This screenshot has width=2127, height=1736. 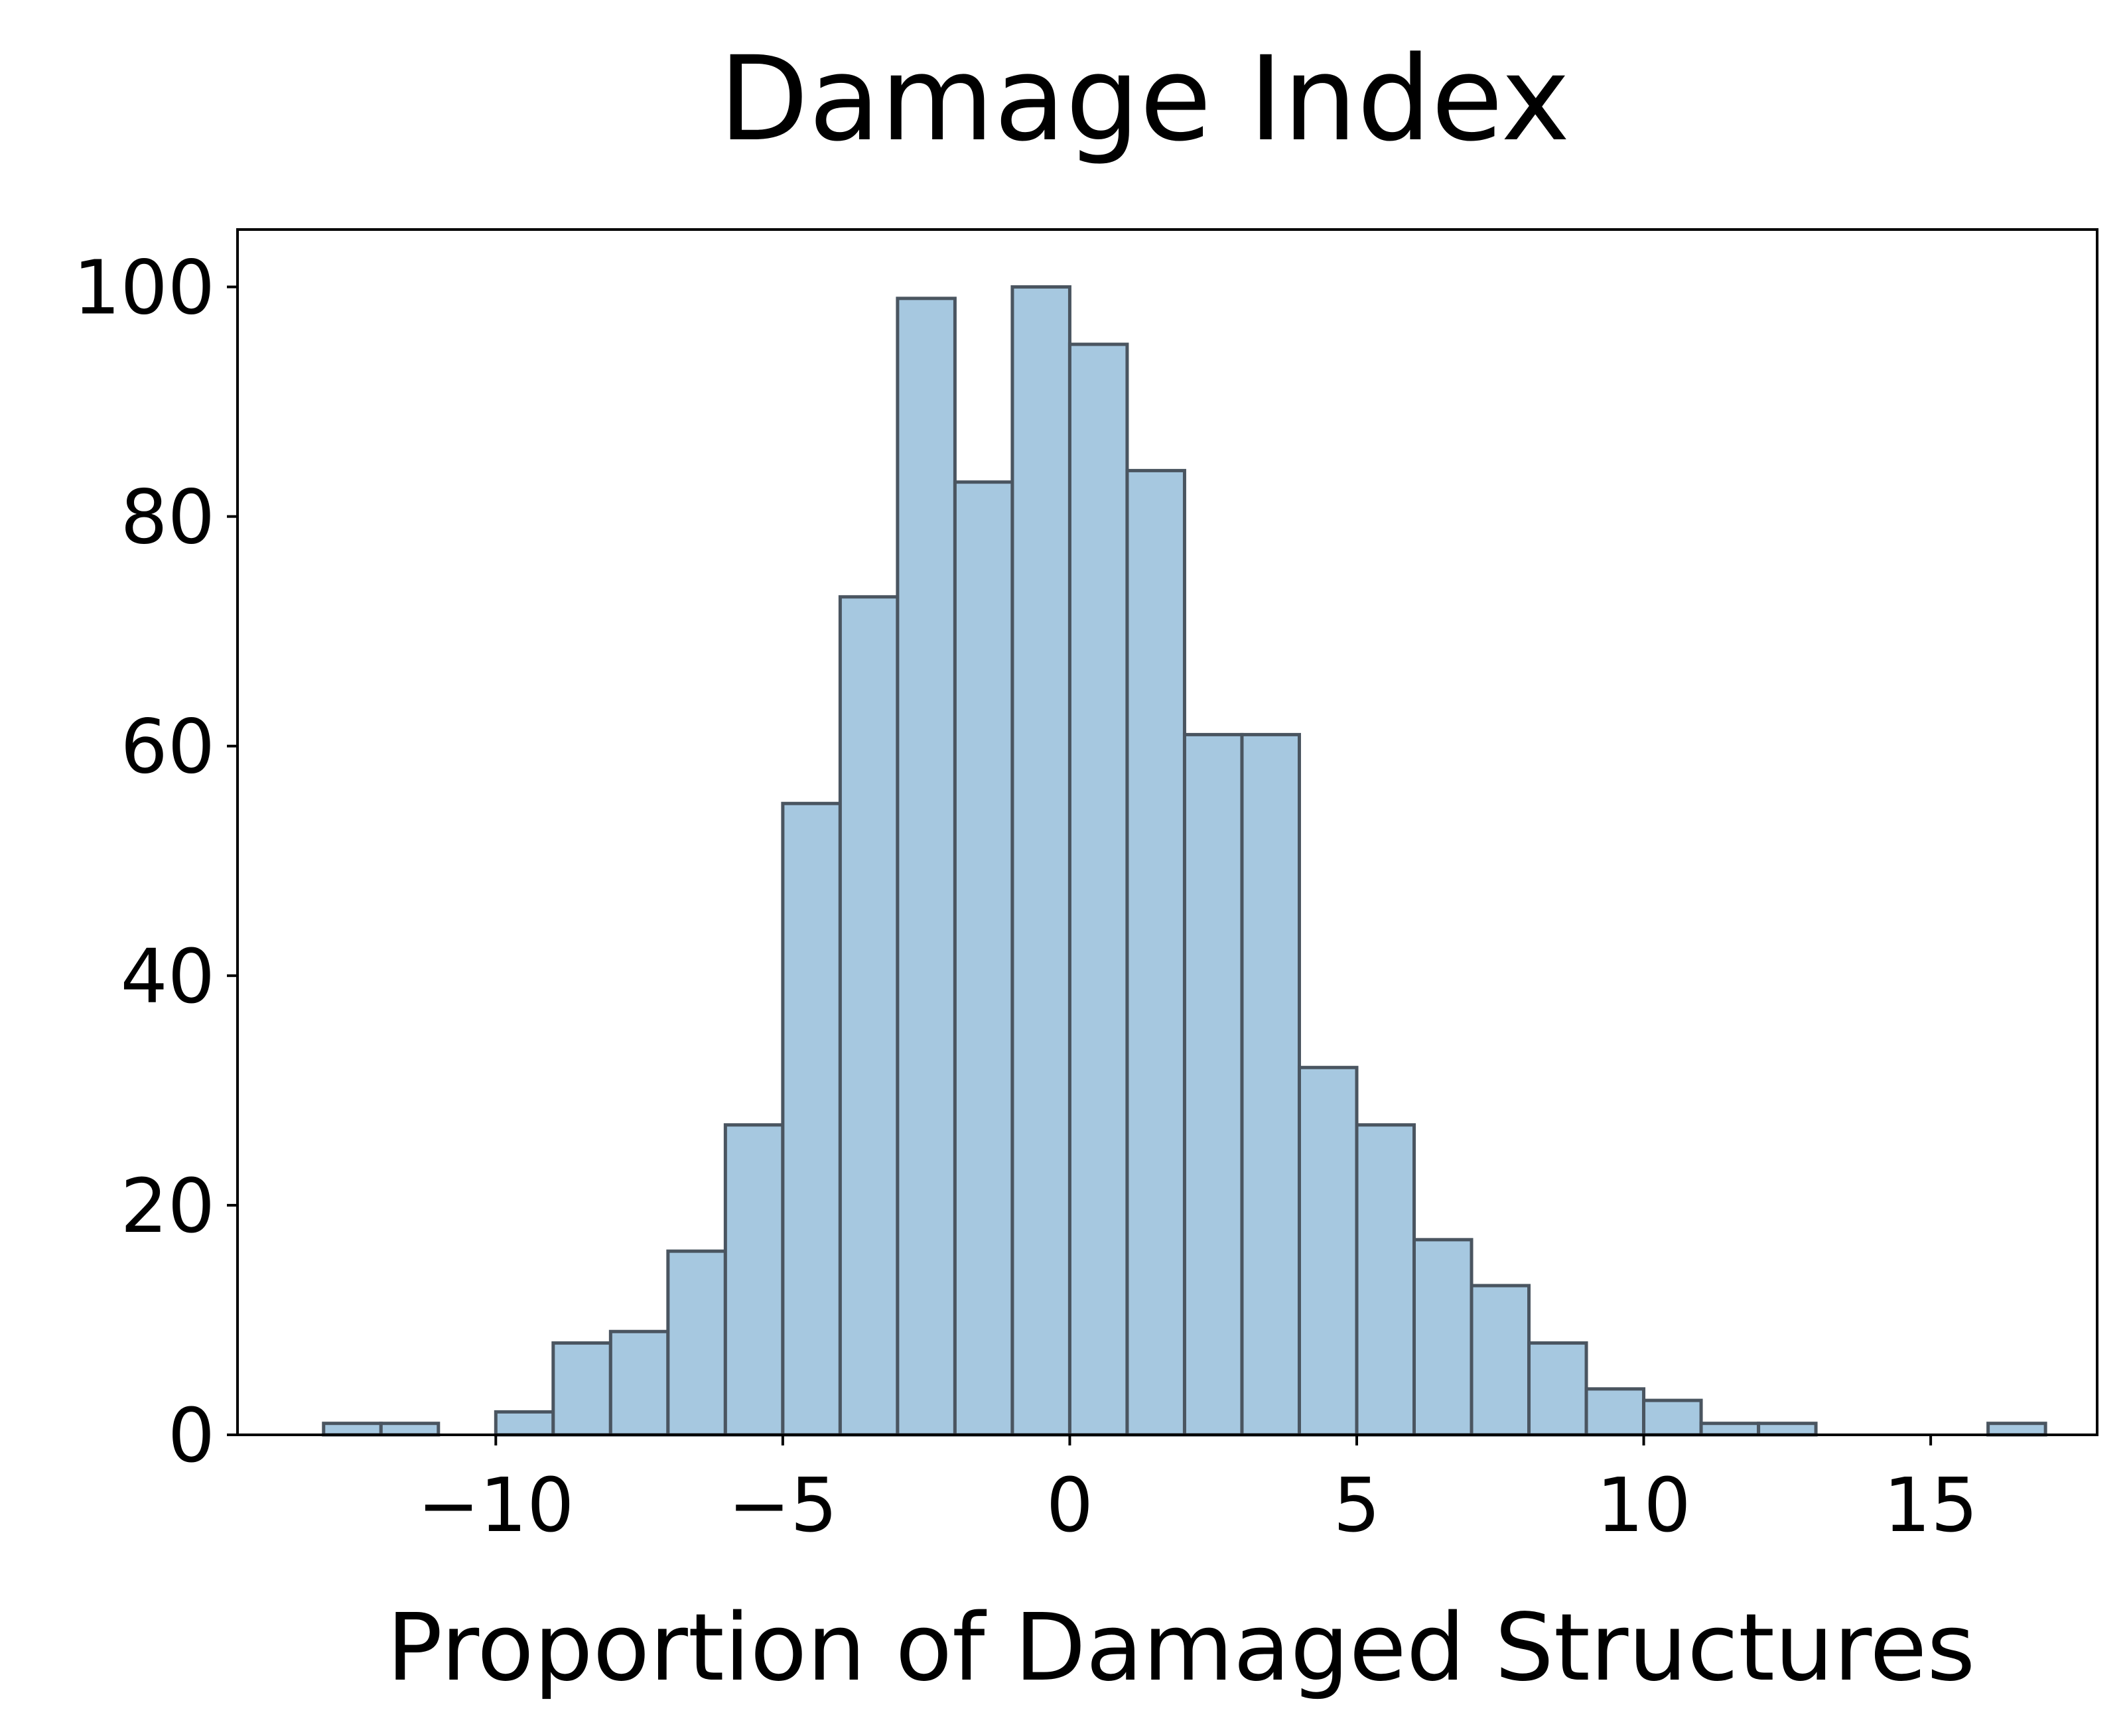 I want to click on y-axis: 0 20 40 60 80 100, so click(x=156, y=862).